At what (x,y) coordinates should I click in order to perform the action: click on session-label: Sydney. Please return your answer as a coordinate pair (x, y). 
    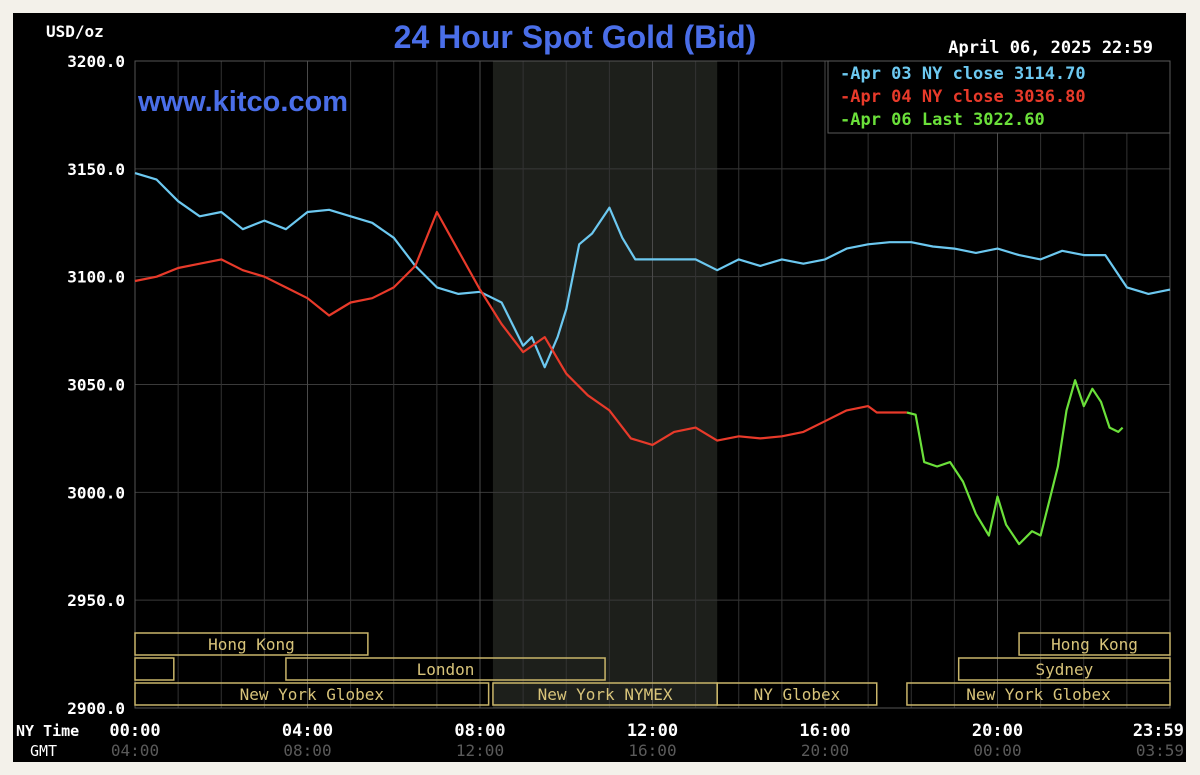
    Looking at the image, I should click on (1064, 669).